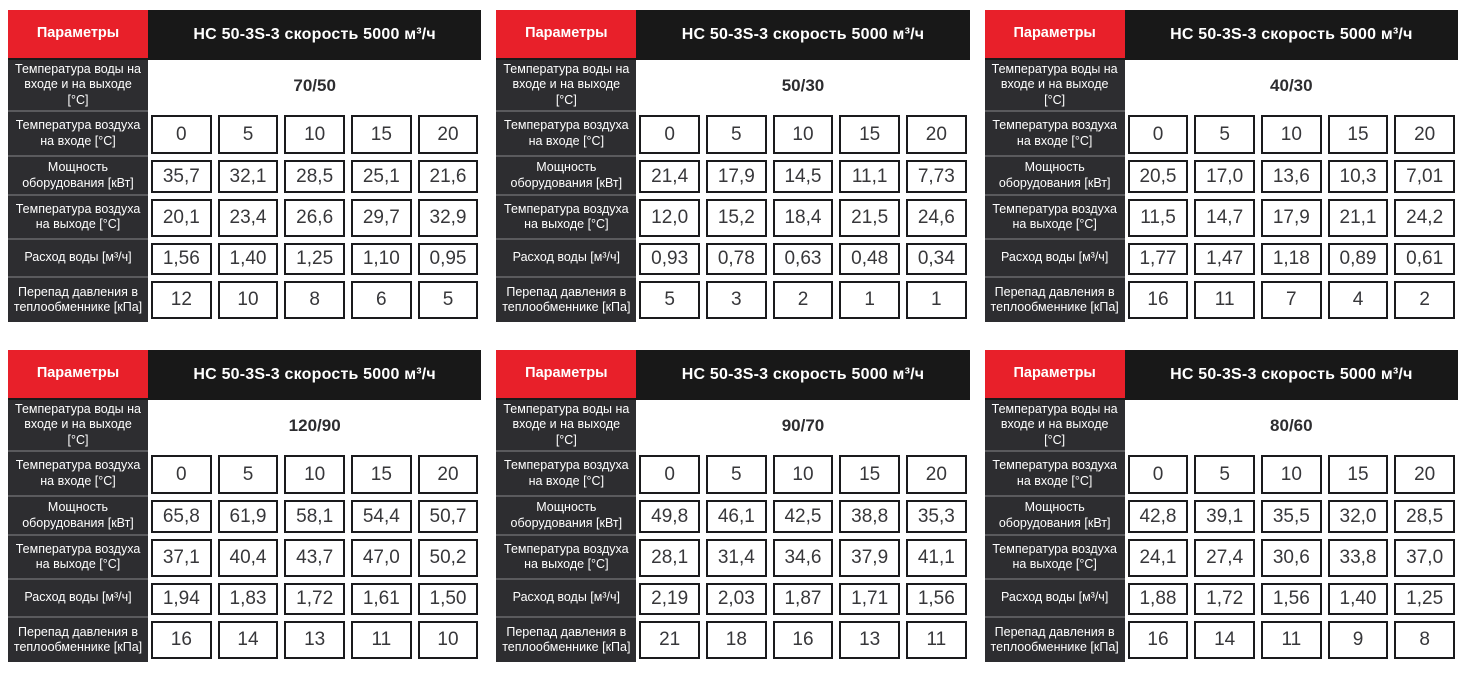 This screenshot has width=1466, height=673. What do you see at coordinates (869, 176) in the screenshot?
I see `power-value: 11,1` at bounding box center [869, 176].